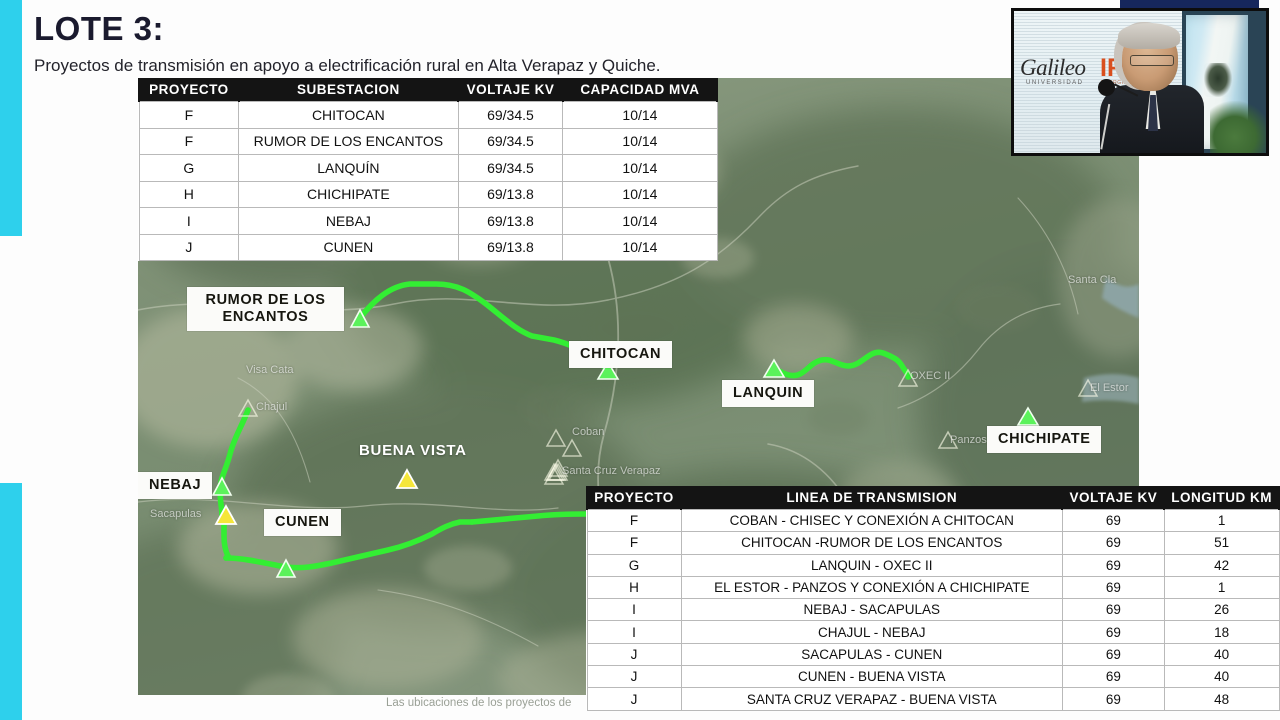 This screenshot has width=1280, height=720. What do you see at coordinates (1218, 80) in the screenshot?
I see `flag-emblem` at bounding box center [1218, 80].